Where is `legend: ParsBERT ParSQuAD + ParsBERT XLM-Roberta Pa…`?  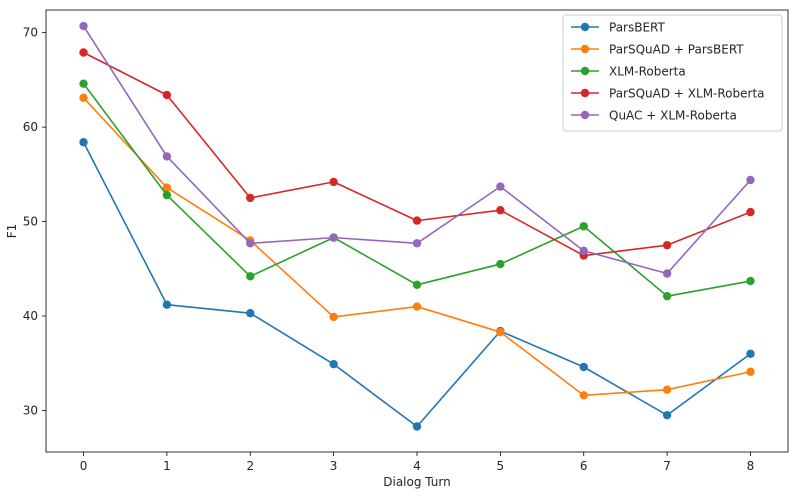
legend: ParsBERT ParSQuAD + ParsBERT XLM-Roberta Pa… is located at coordinates (672, 73).